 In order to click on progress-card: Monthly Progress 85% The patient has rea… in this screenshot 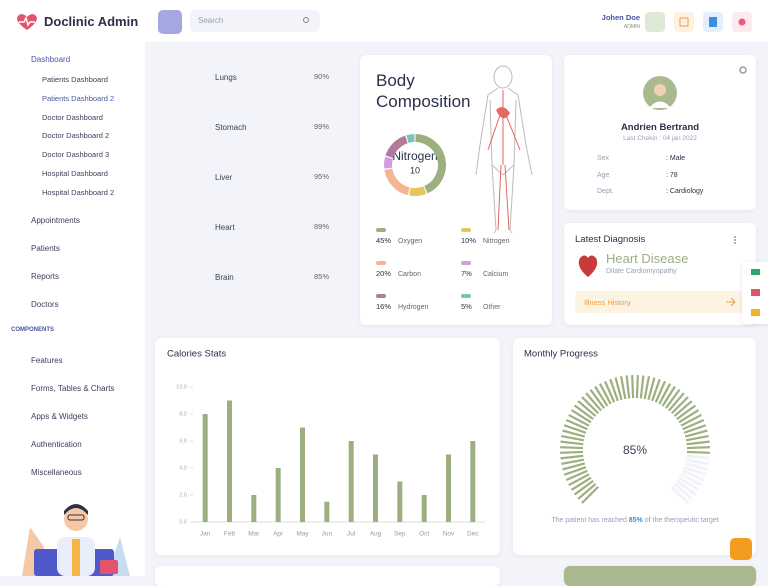, I will do `click(634, 446)`.